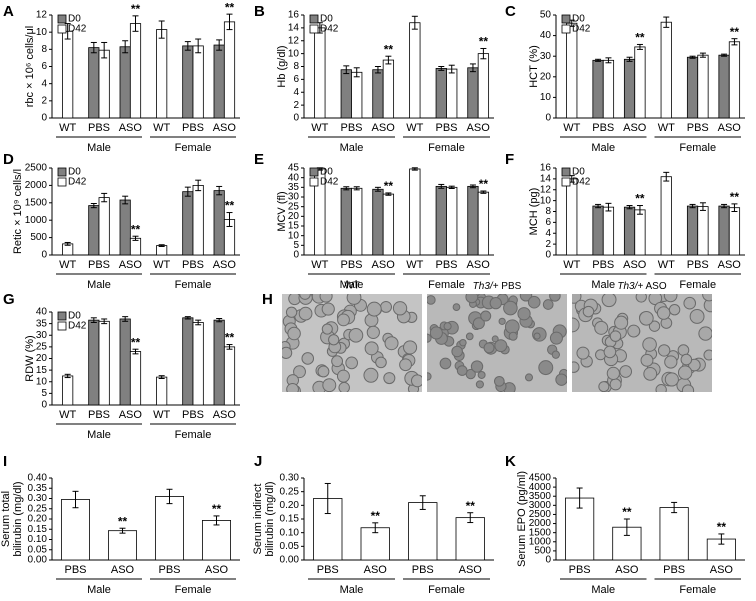 The image size is (756, 601). I want to click on y-tick-label: 12, so click(42, 15).